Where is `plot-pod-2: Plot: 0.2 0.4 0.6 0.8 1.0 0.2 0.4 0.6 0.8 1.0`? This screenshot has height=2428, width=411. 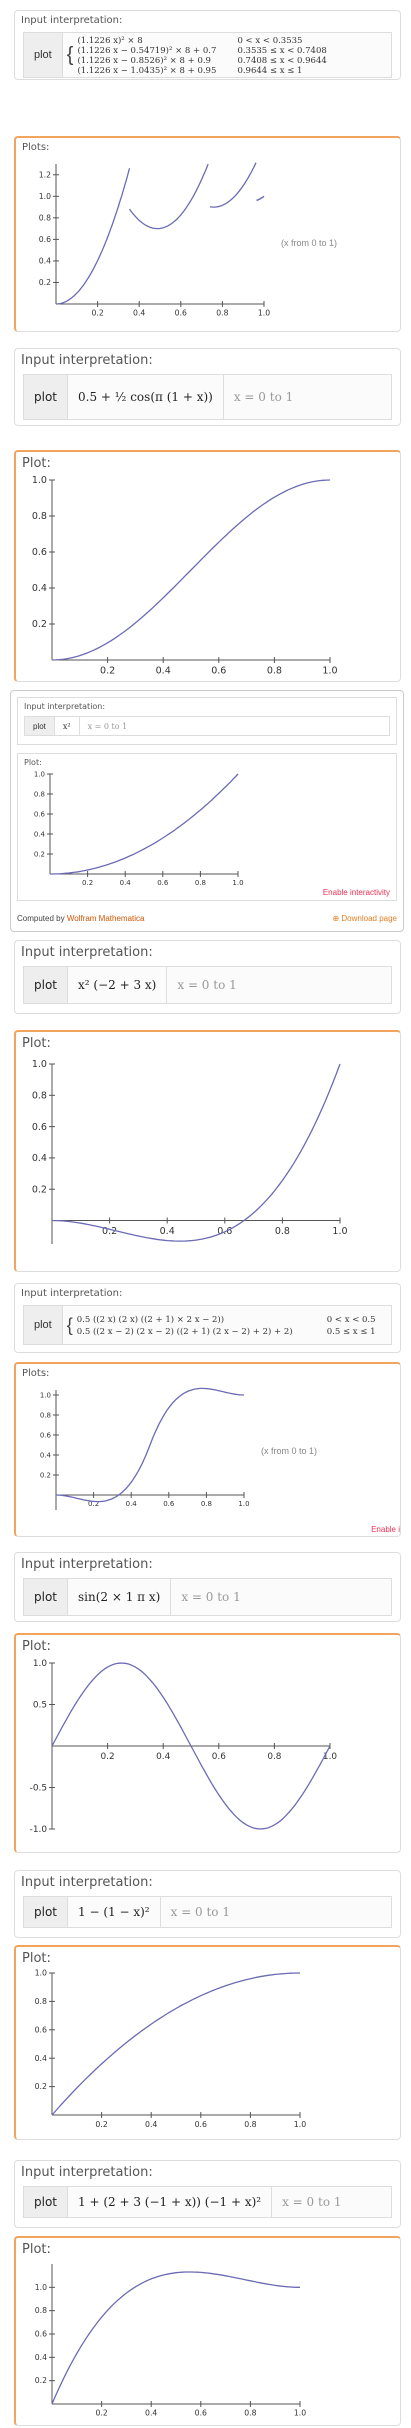
plot-pod-2: Plot: 0.2 0.4 0.6 0.8 1.0 0.2 0.4 0.6 0.8 1.0 is located at coordinates (207, 566).